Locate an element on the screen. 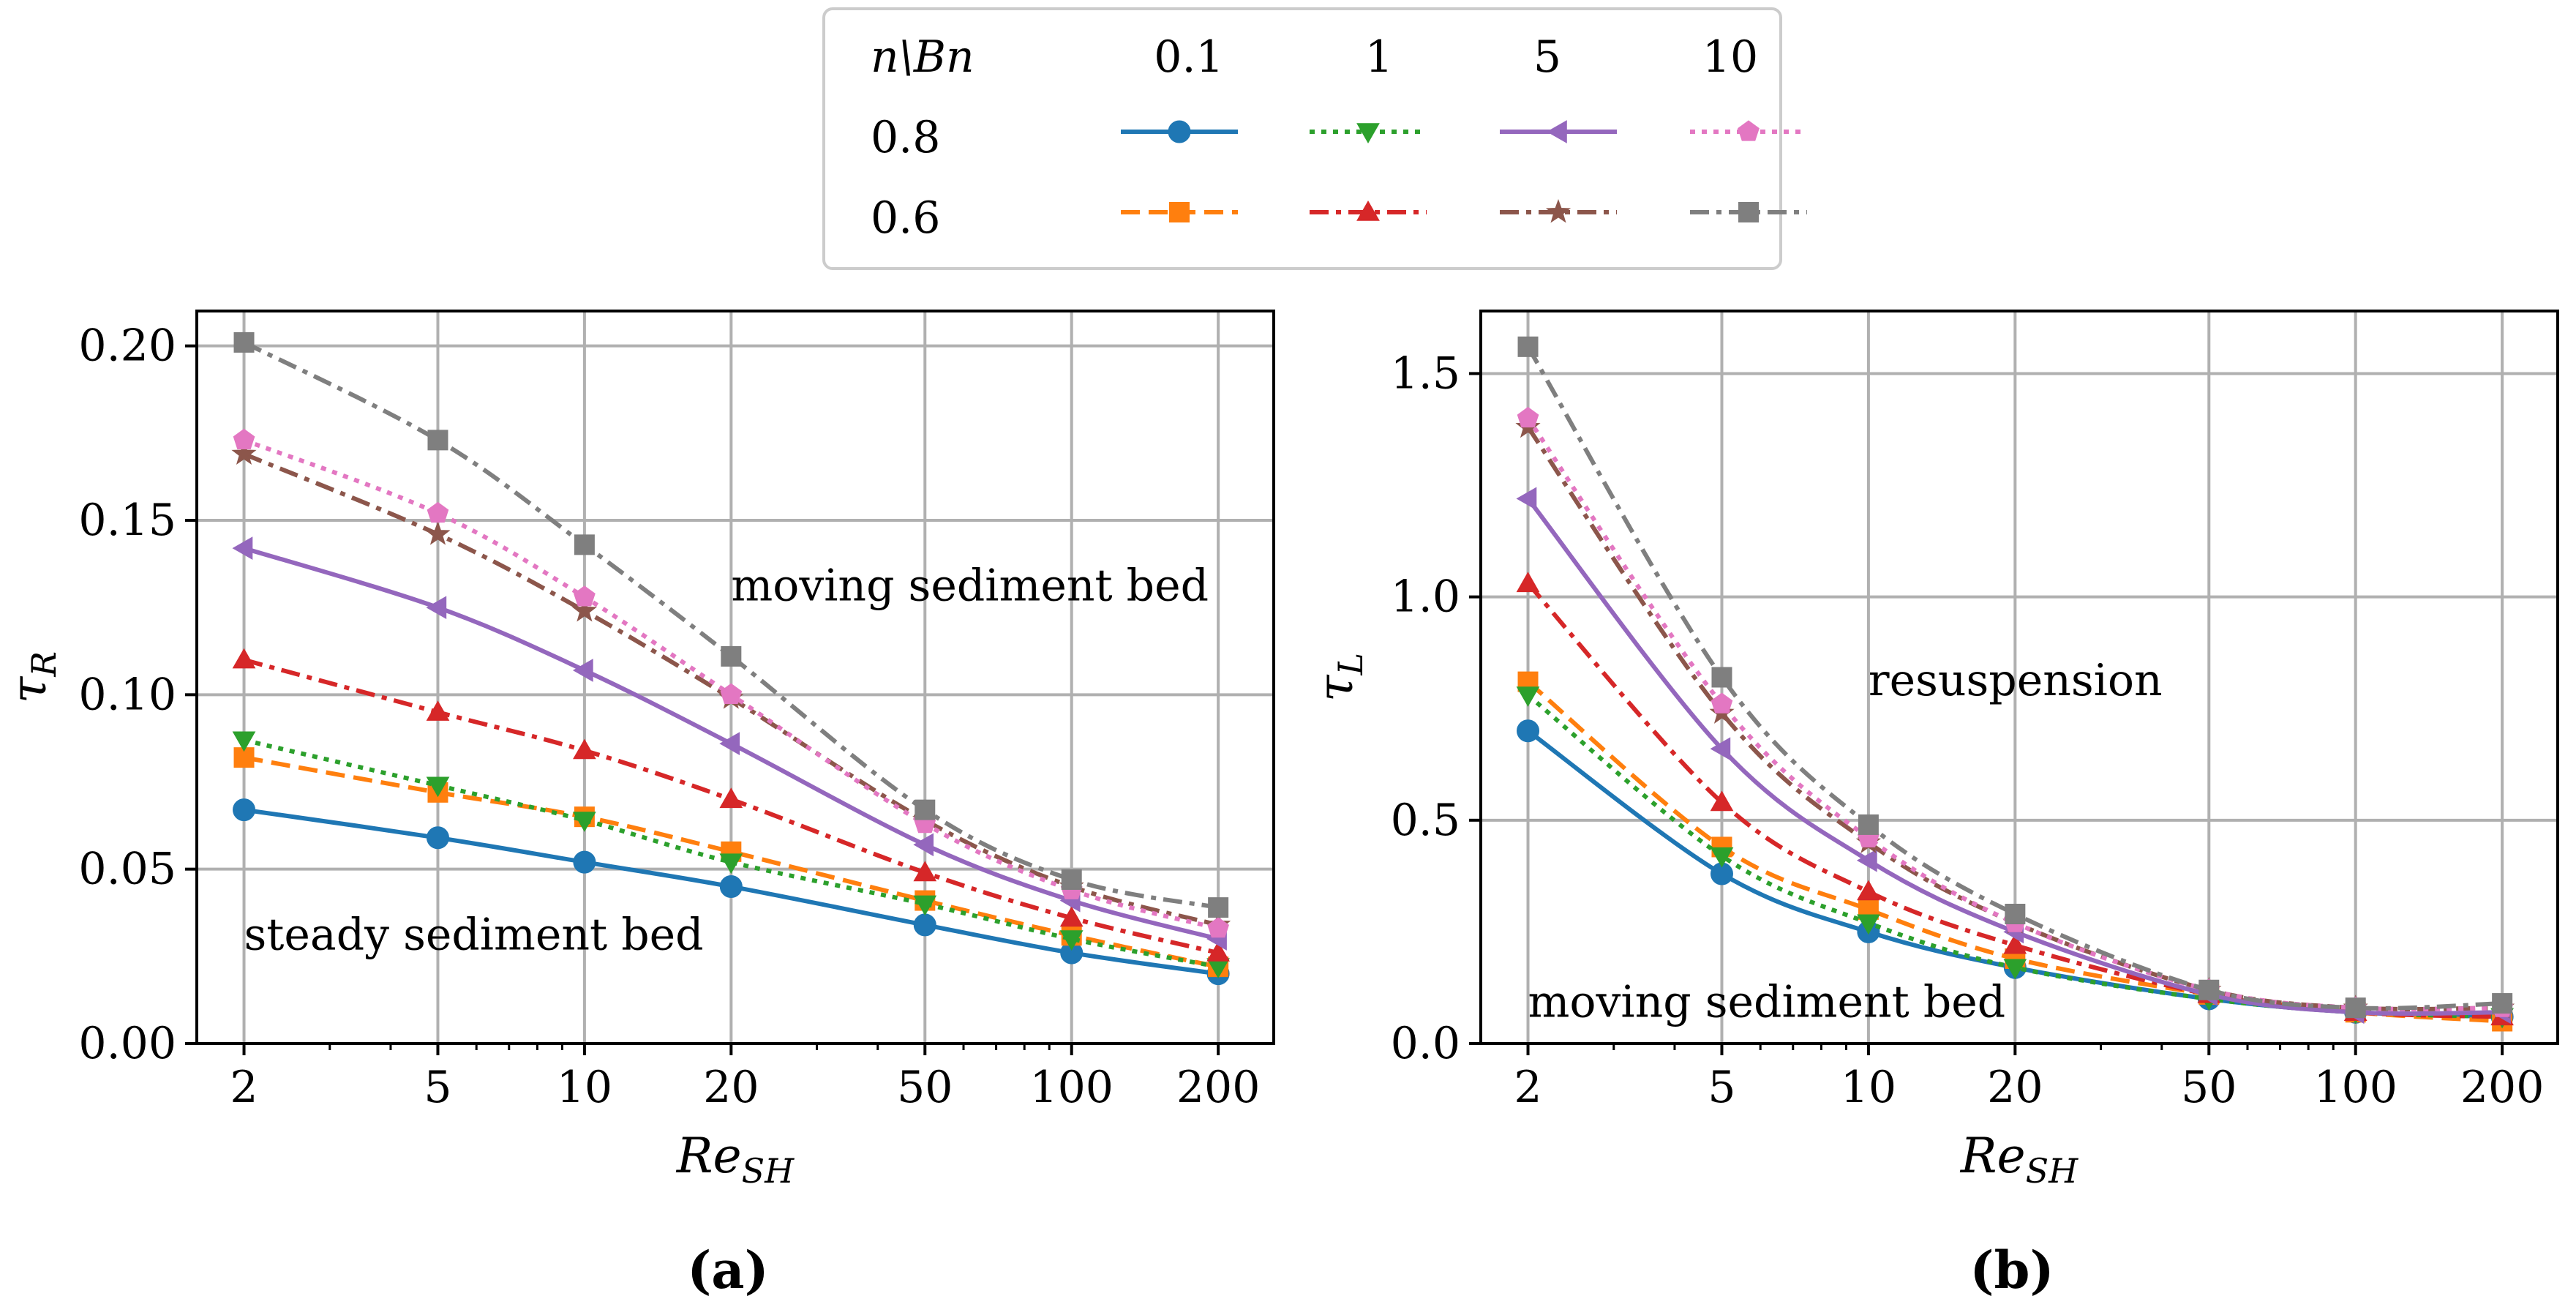 The height and width of the screenshot is (1307, 2576). panel-b-annotations: resuspension moving sediment bed is located at coordinates (1846, 841).